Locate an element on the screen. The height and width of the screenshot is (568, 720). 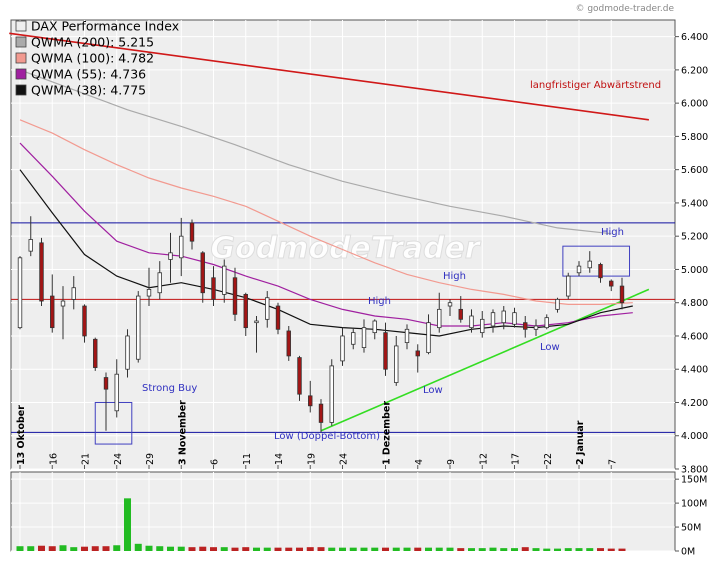
x-tick-label: 2 Januar is located at coordinates (580, 442).